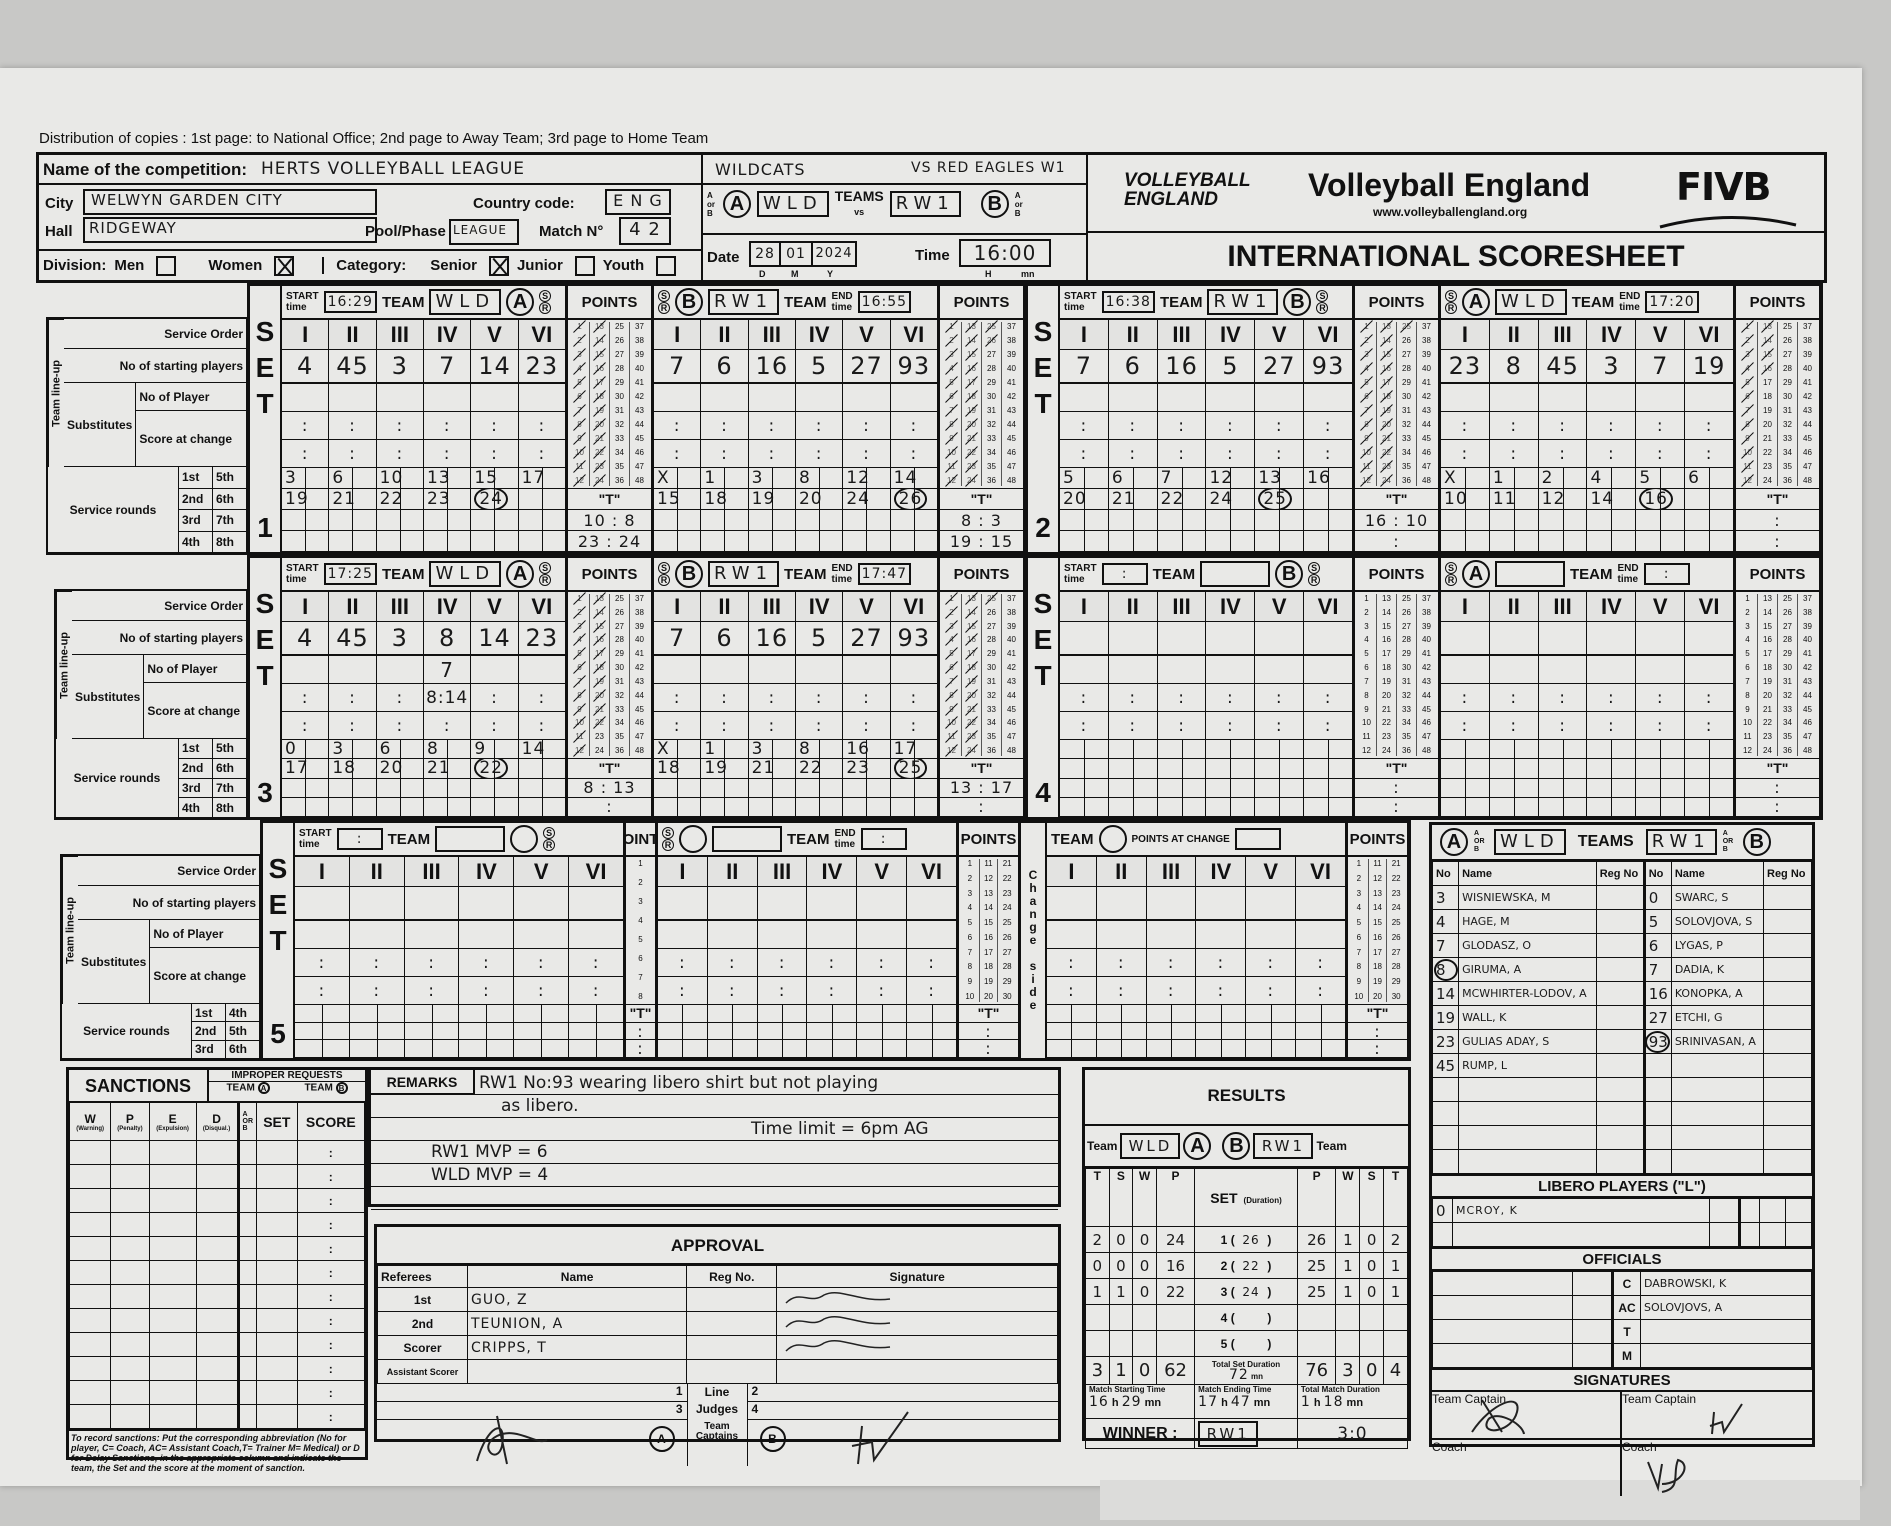  What do you see at coordinates (925, 204) in the screenshot?
I see `team-b-code: RW1` at bounding box center [925, 204].